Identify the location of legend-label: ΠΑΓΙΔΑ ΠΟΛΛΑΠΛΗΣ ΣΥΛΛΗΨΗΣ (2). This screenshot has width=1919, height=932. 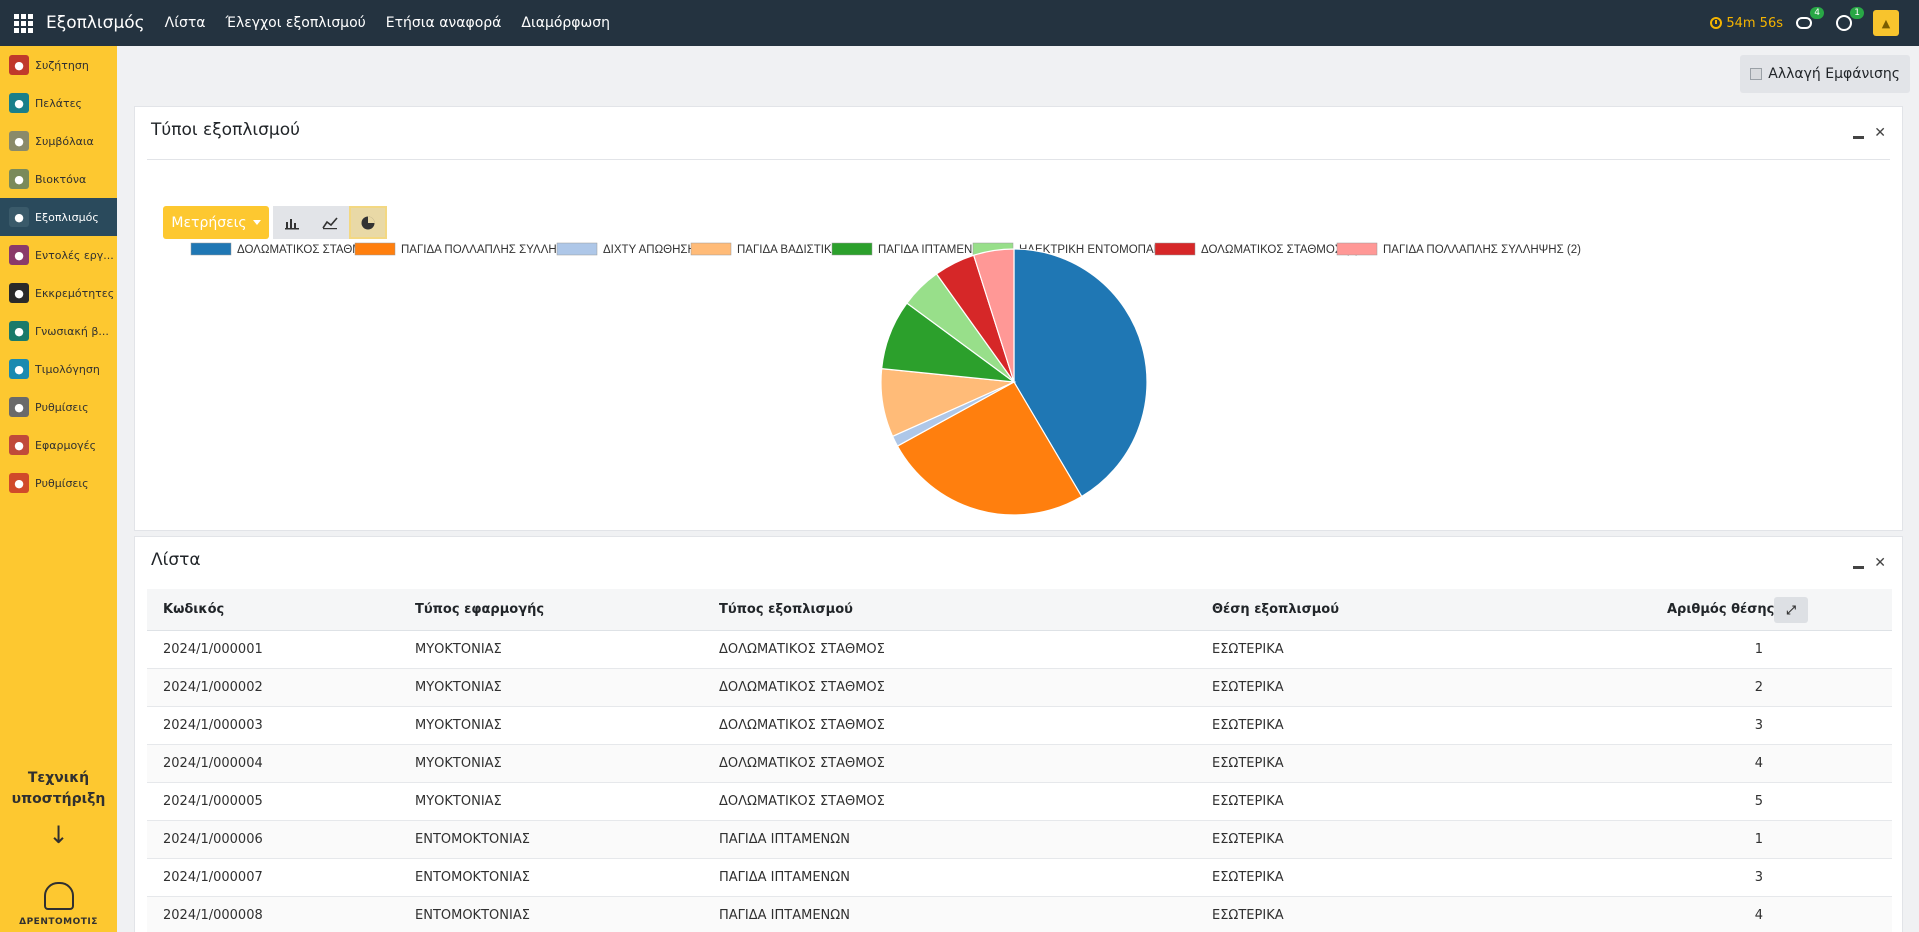
(1482, 250).